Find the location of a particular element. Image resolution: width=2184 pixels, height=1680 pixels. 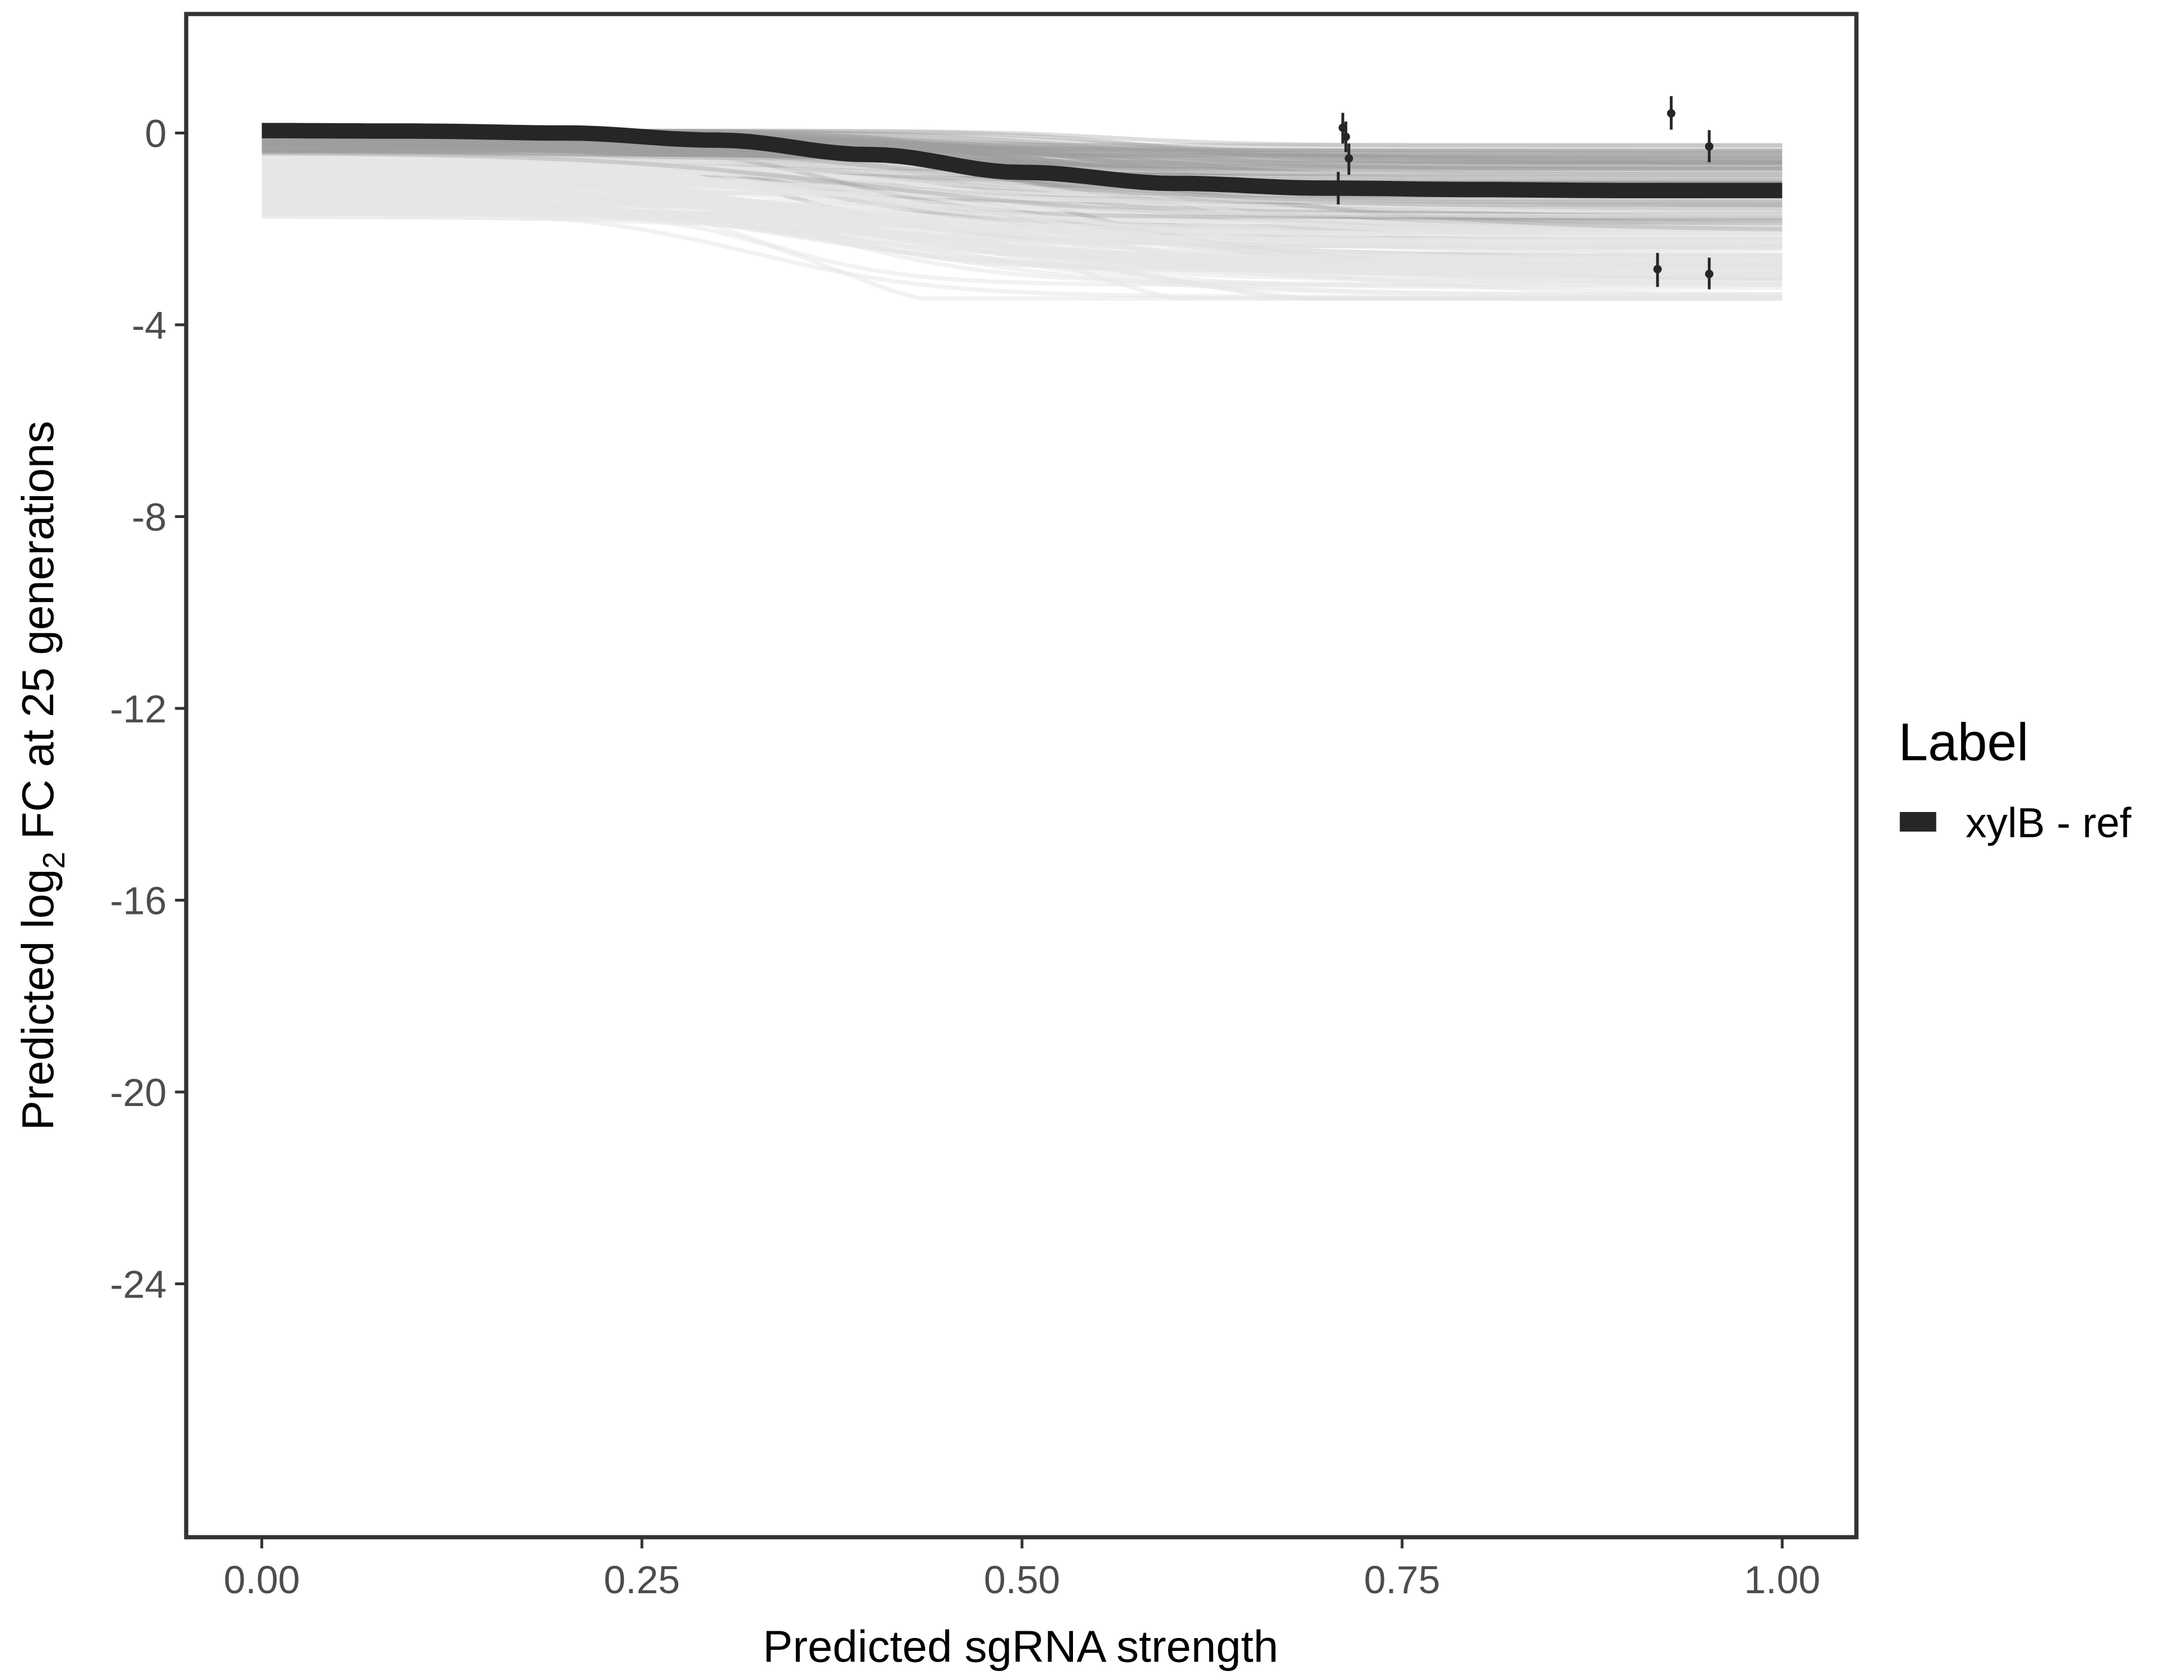

legend-label: xylB - ref is located at coordinates (2049, 823).